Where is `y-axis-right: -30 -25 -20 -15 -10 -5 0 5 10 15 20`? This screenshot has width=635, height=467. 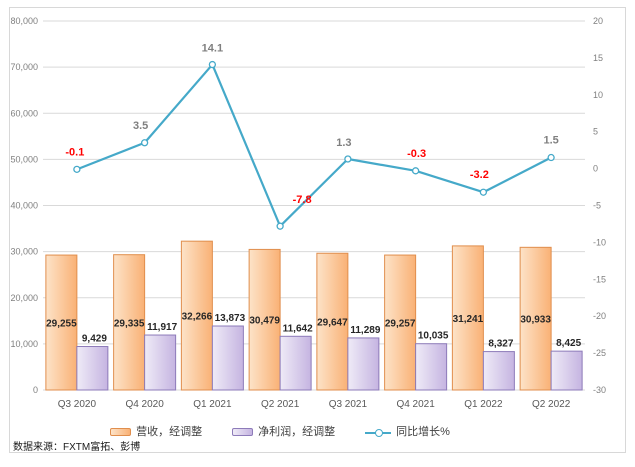 y-axis-right: -30 -25 -20 -15 -10 -5 0 5 10 15 20 is located at coordinates (599, 205).